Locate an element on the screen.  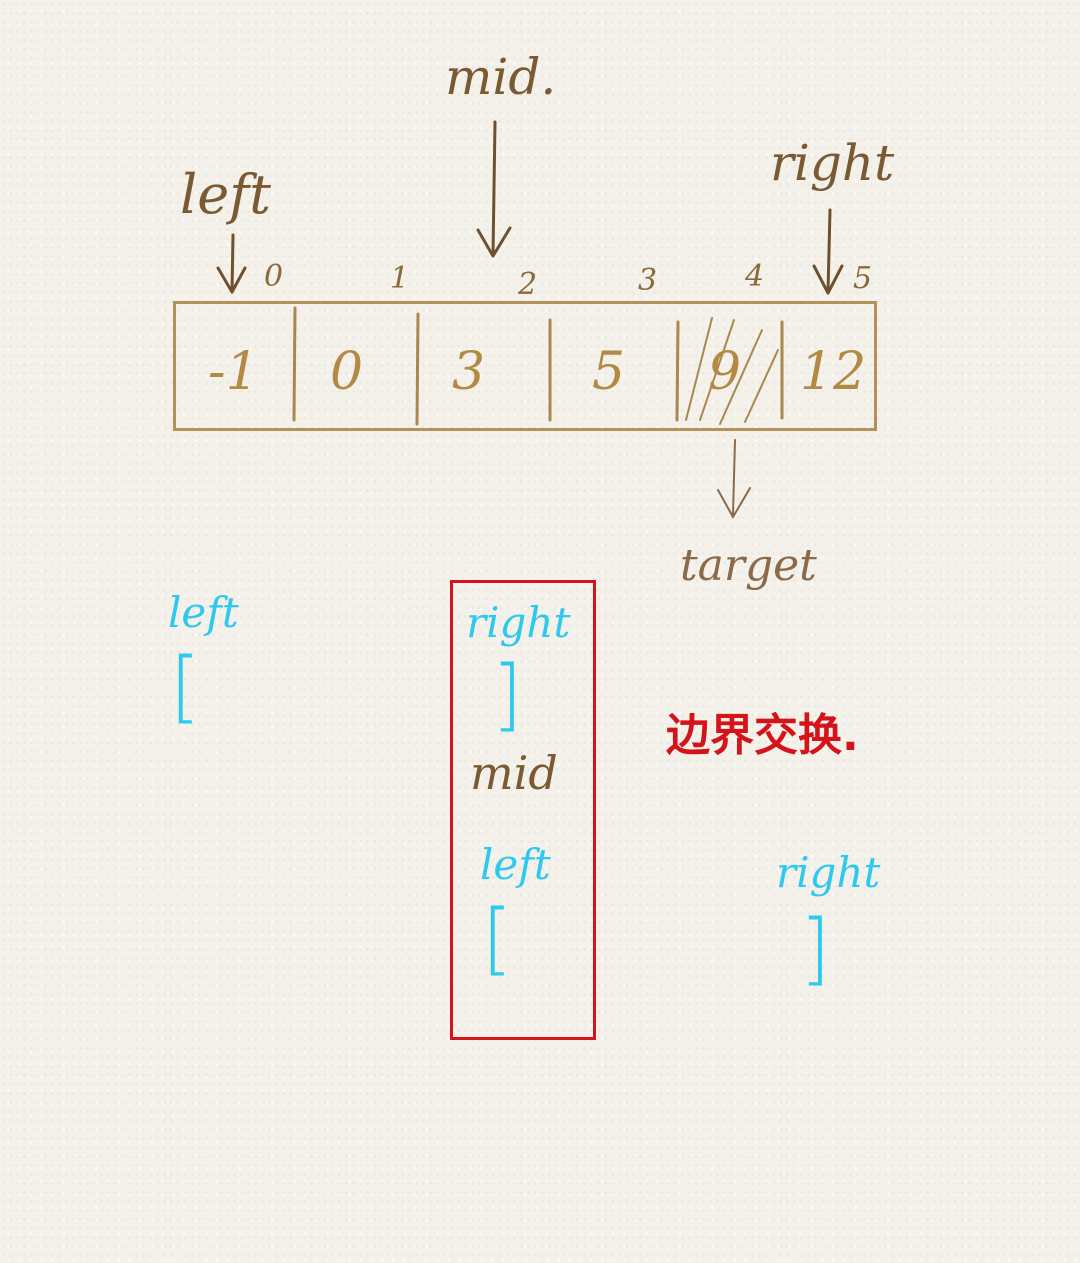
array-value: 5 is located at coordinates (609, 372).